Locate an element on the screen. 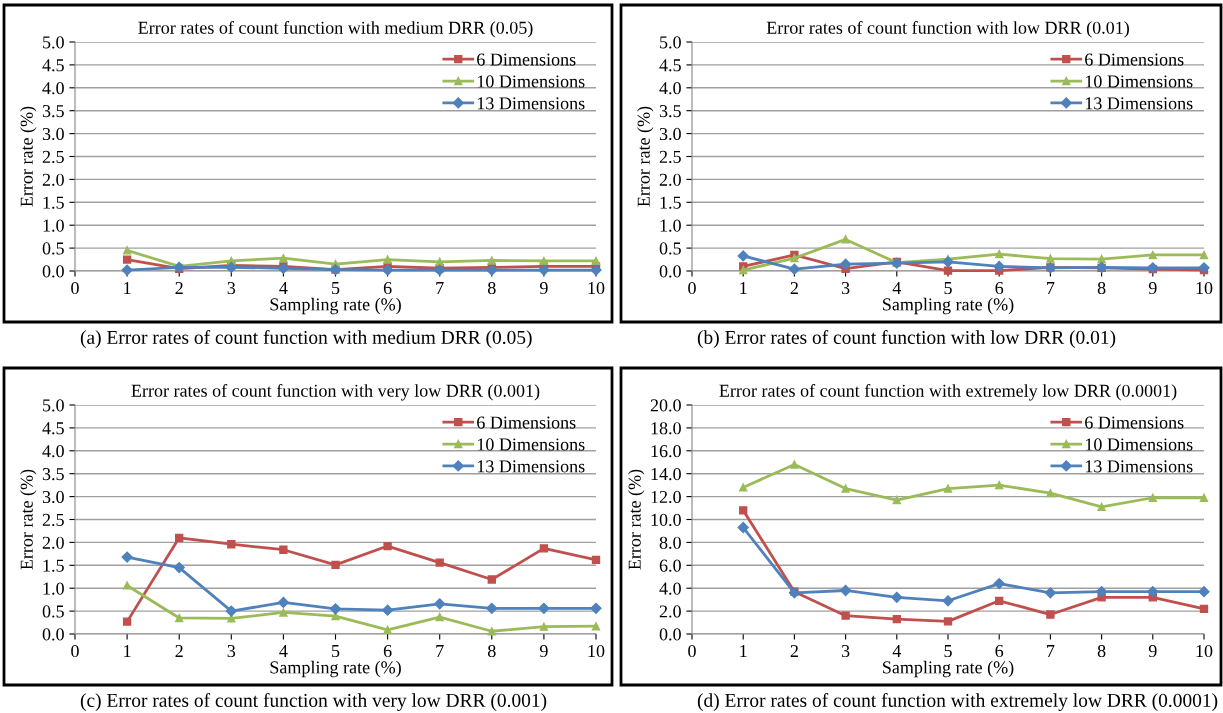 The height and width of the screenshot is (713, 1223). y-tick-label: 18.0 is located at coordinates (666, 428).